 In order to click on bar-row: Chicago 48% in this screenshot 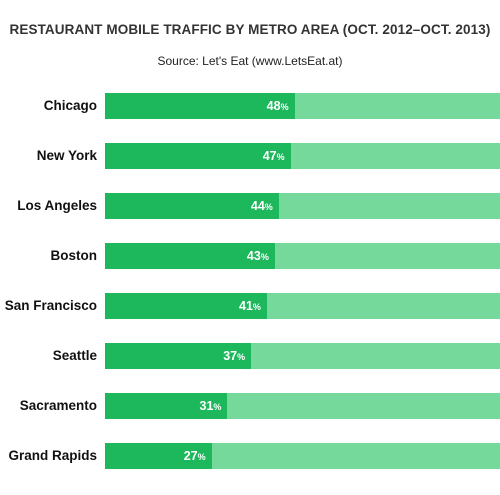, I will do `click(250, 106)`.